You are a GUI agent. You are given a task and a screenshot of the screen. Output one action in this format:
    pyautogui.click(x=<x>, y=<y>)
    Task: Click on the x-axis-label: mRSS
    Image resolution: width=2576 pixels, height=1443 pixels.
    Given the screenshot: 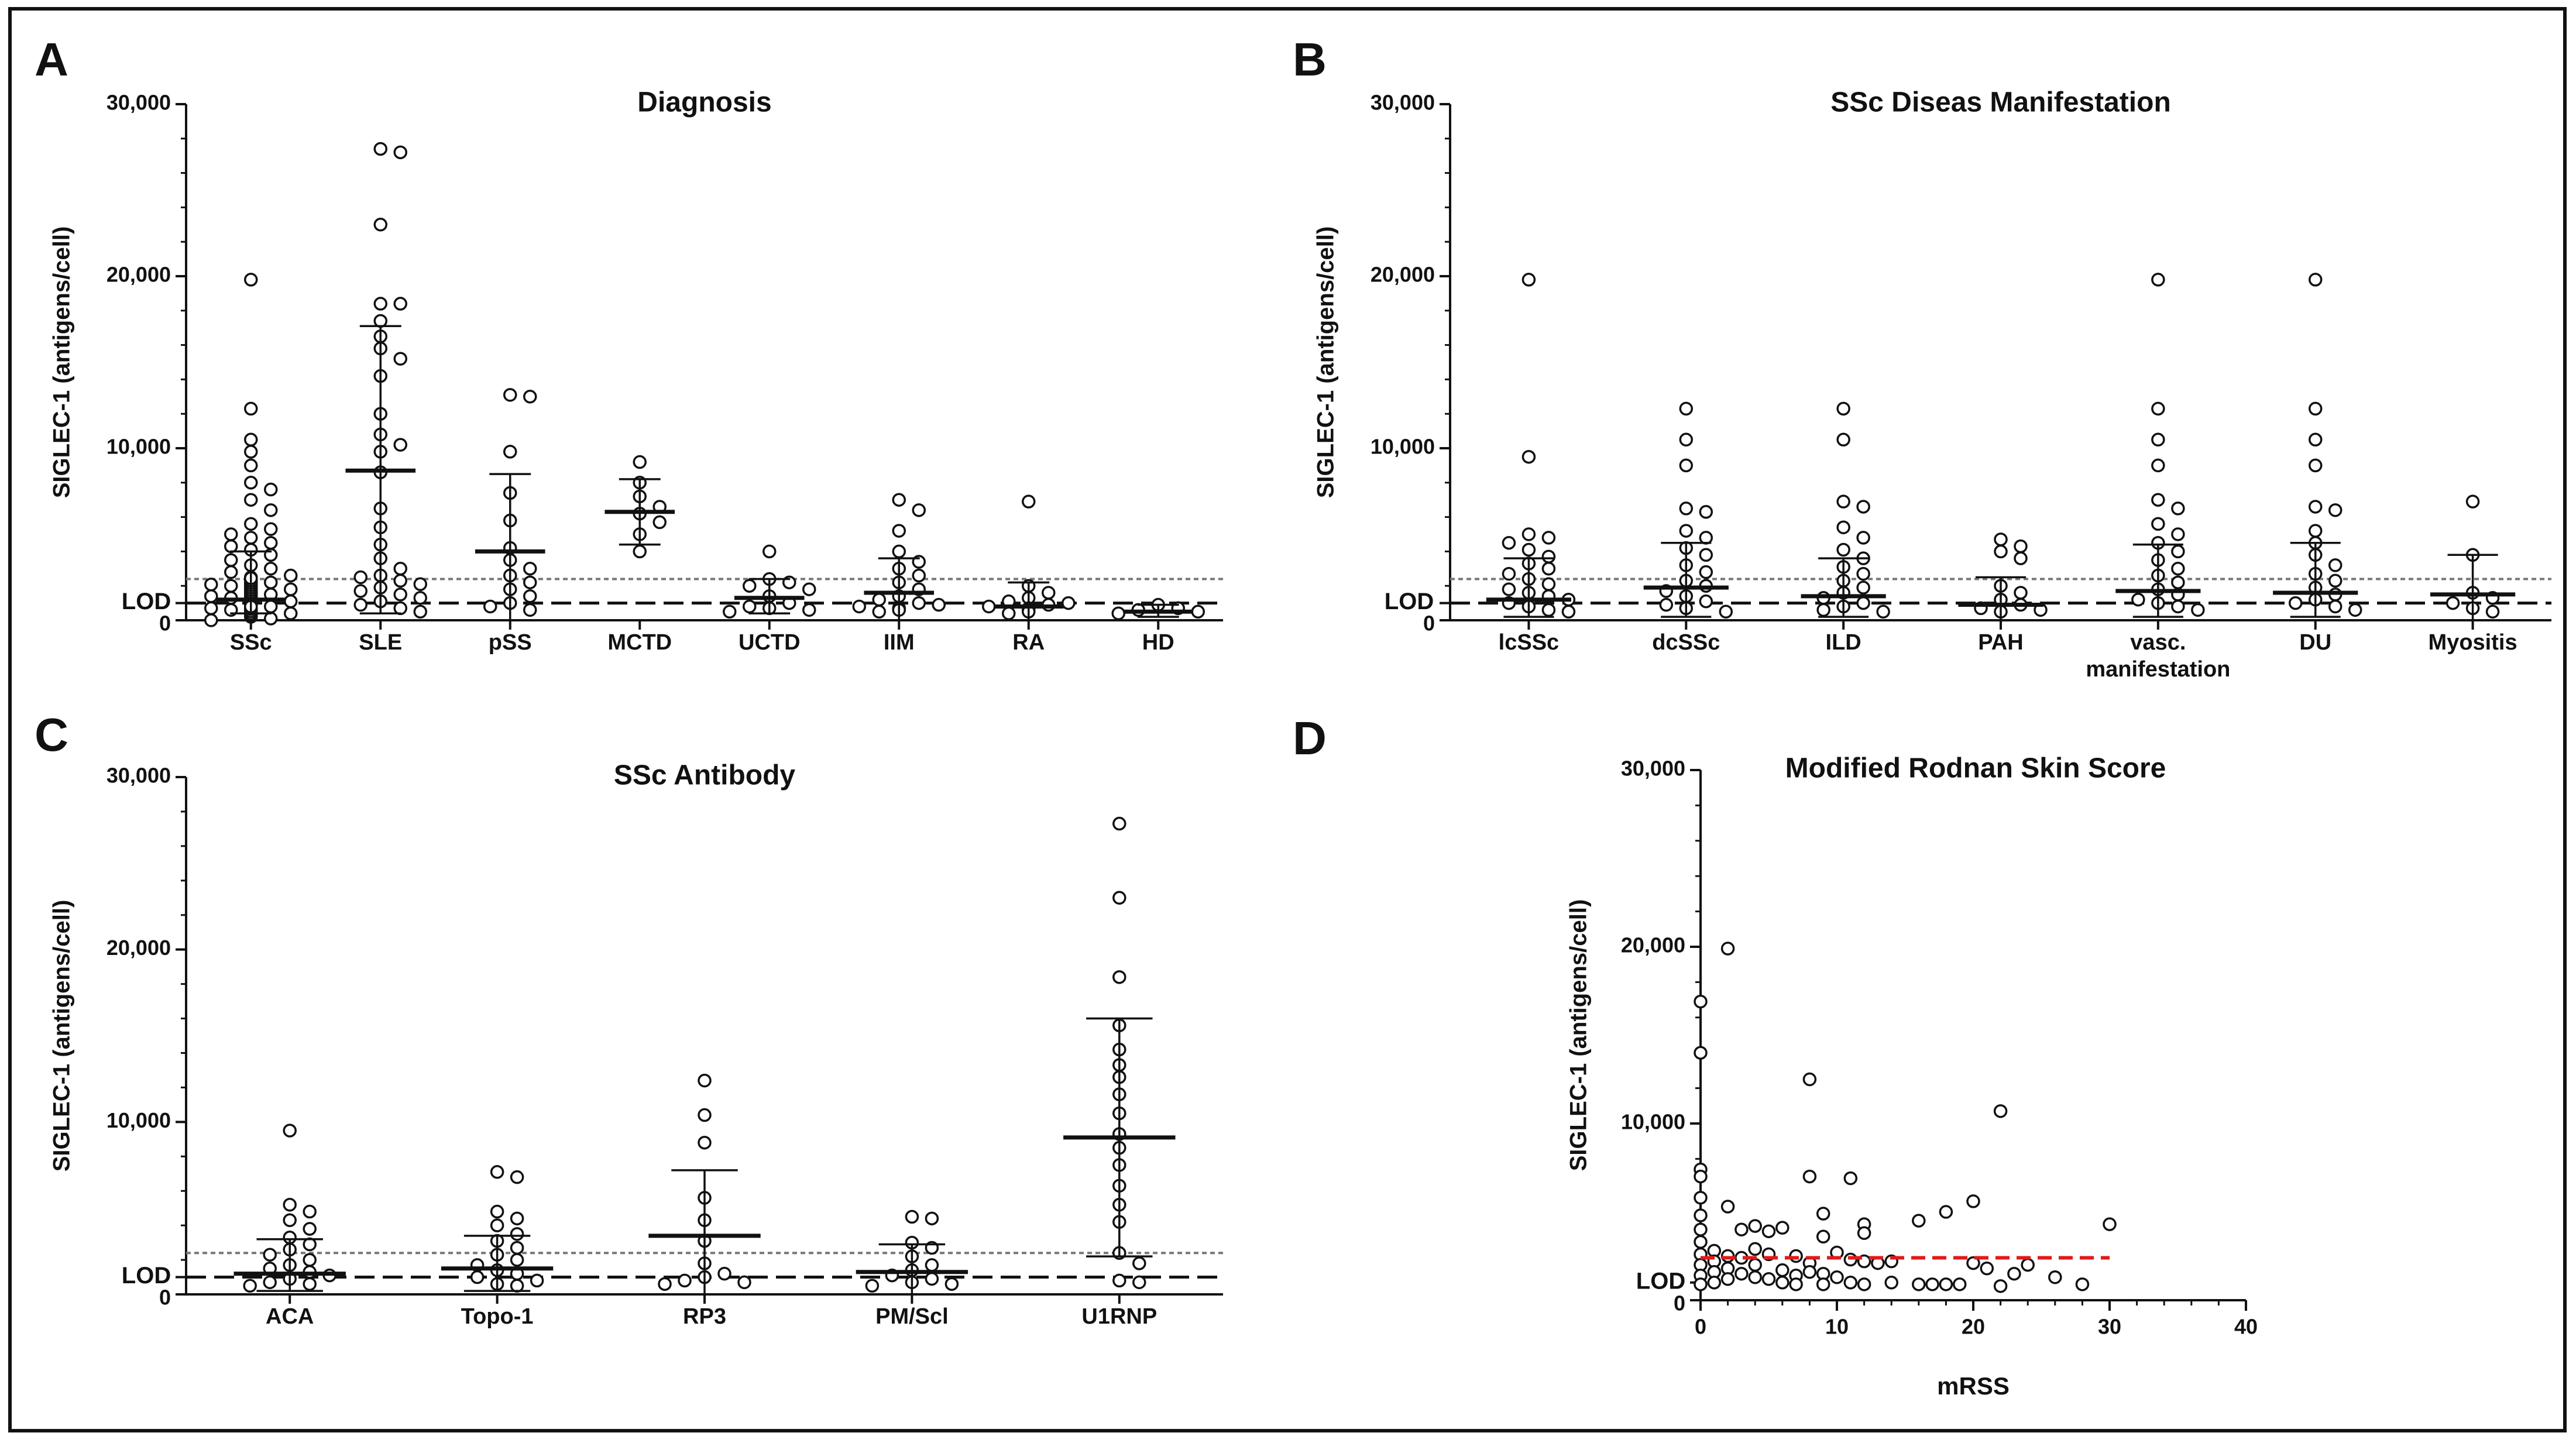 What is the action you would take?
    pyautogui.click(x=1974, y=1386)
    